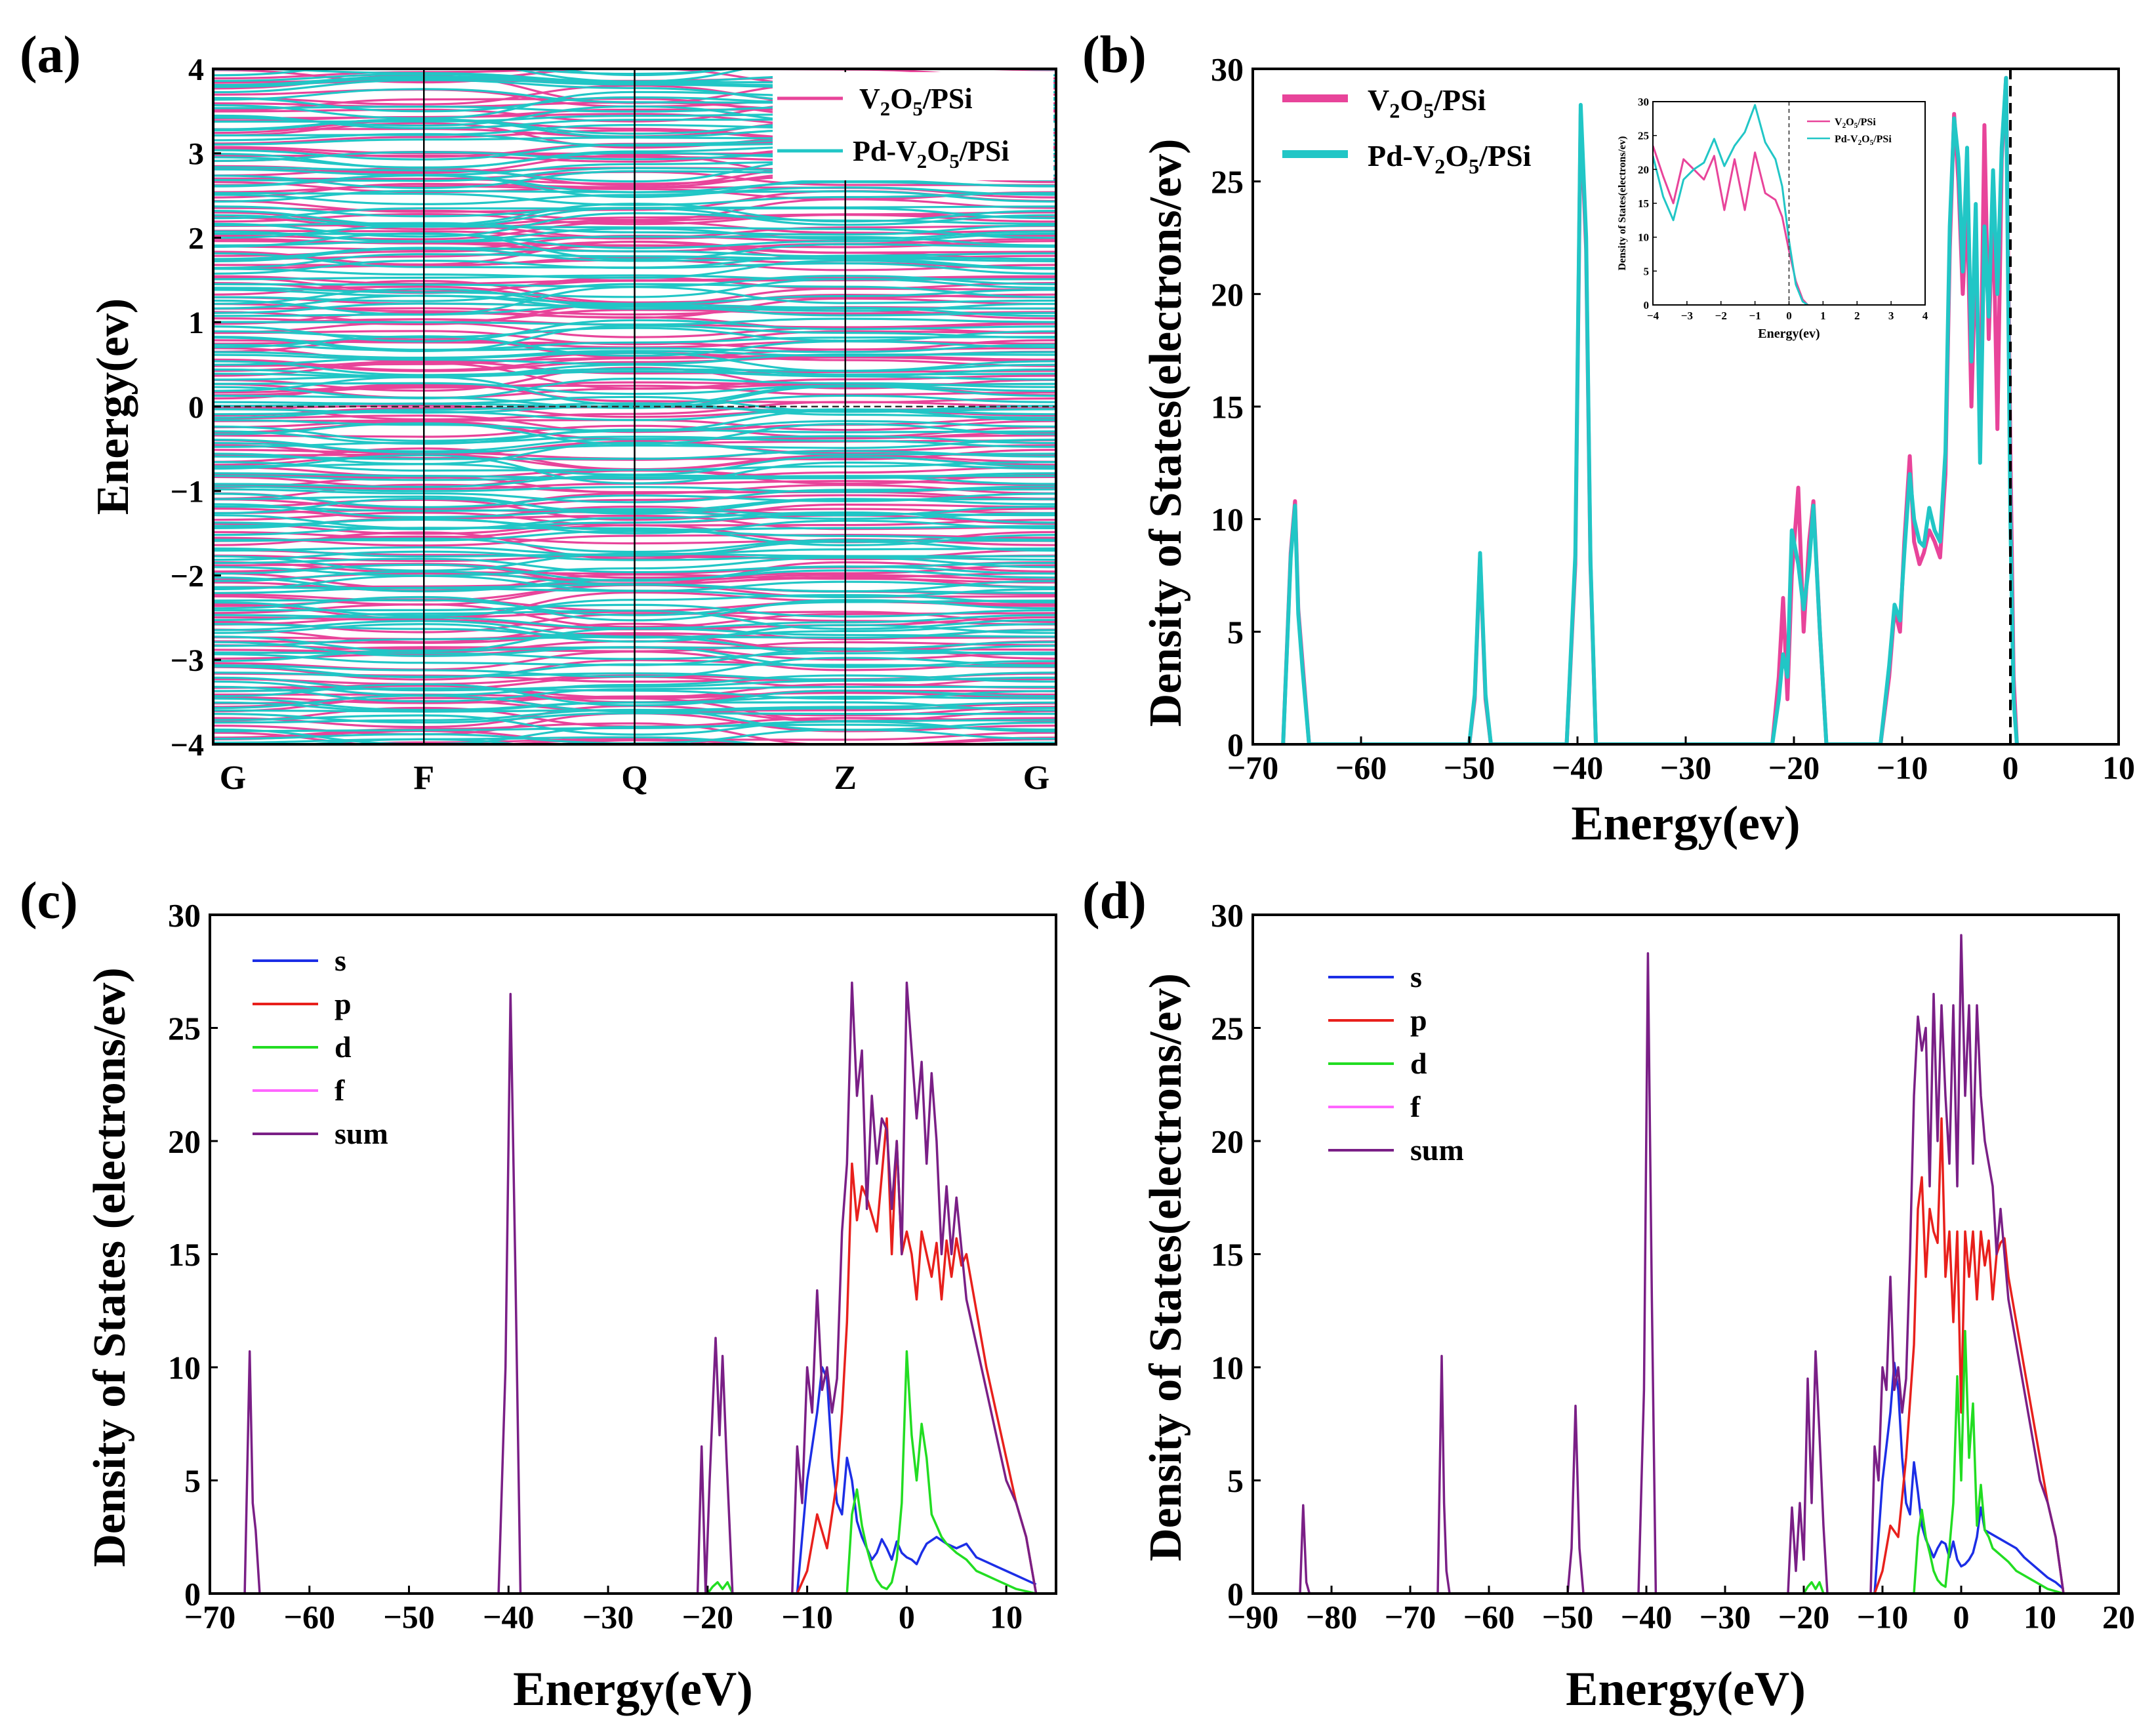 The image size is (2156, 1726). Describe the element at coordinates (1902, 768) in the screenshot. I see `dos-xtick-label: −10` at that location.